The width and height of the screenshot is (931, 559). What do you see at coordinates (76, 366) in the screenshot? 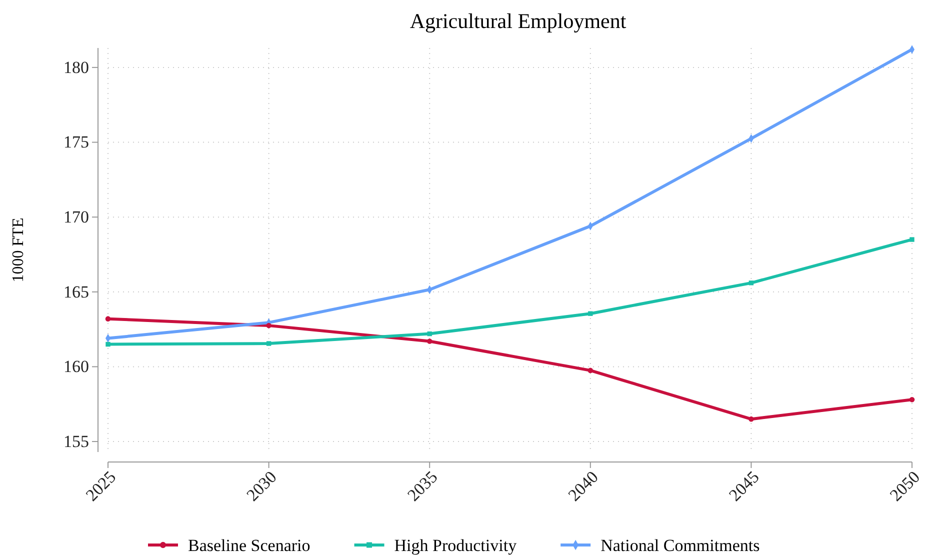
I see `y-tick-label: 160` at bounding box center [76, 366].